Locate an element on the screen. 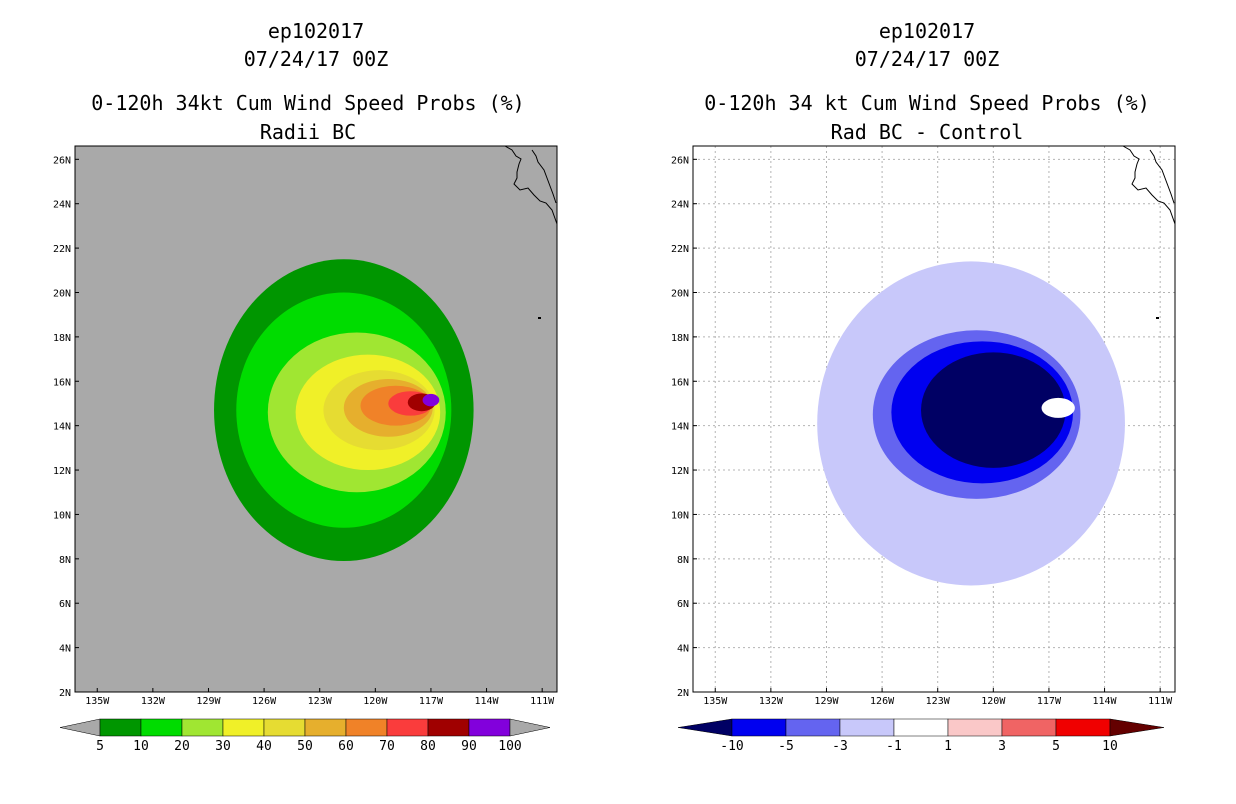  y-tick-label: 26N is located at coordinates (680, 160).